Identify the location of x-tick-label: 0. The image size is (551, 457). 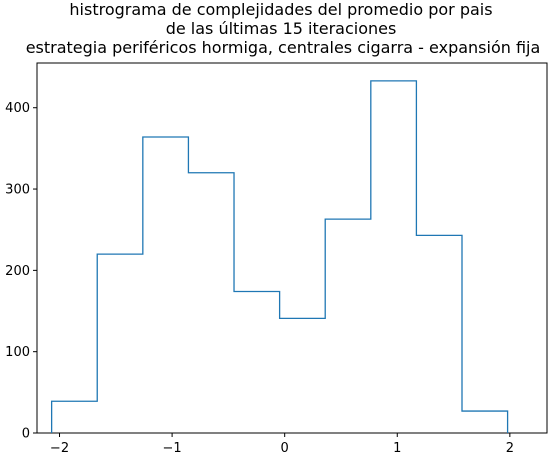
(285, 448).